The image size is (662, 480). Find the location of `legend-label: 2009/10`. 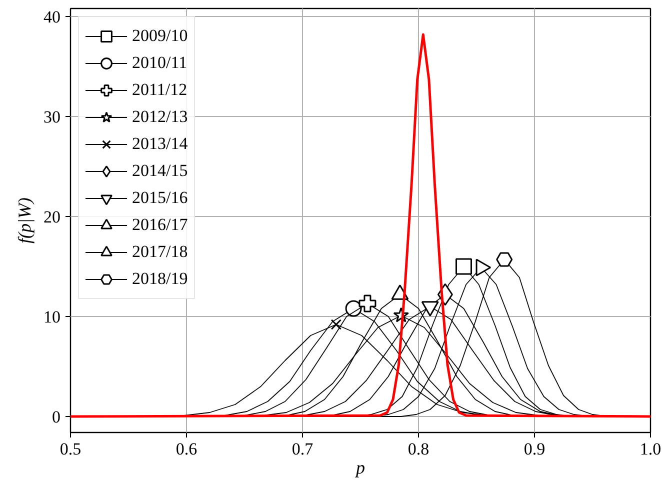

legend-label: 2009/10 is located at coordinates (160, 36).